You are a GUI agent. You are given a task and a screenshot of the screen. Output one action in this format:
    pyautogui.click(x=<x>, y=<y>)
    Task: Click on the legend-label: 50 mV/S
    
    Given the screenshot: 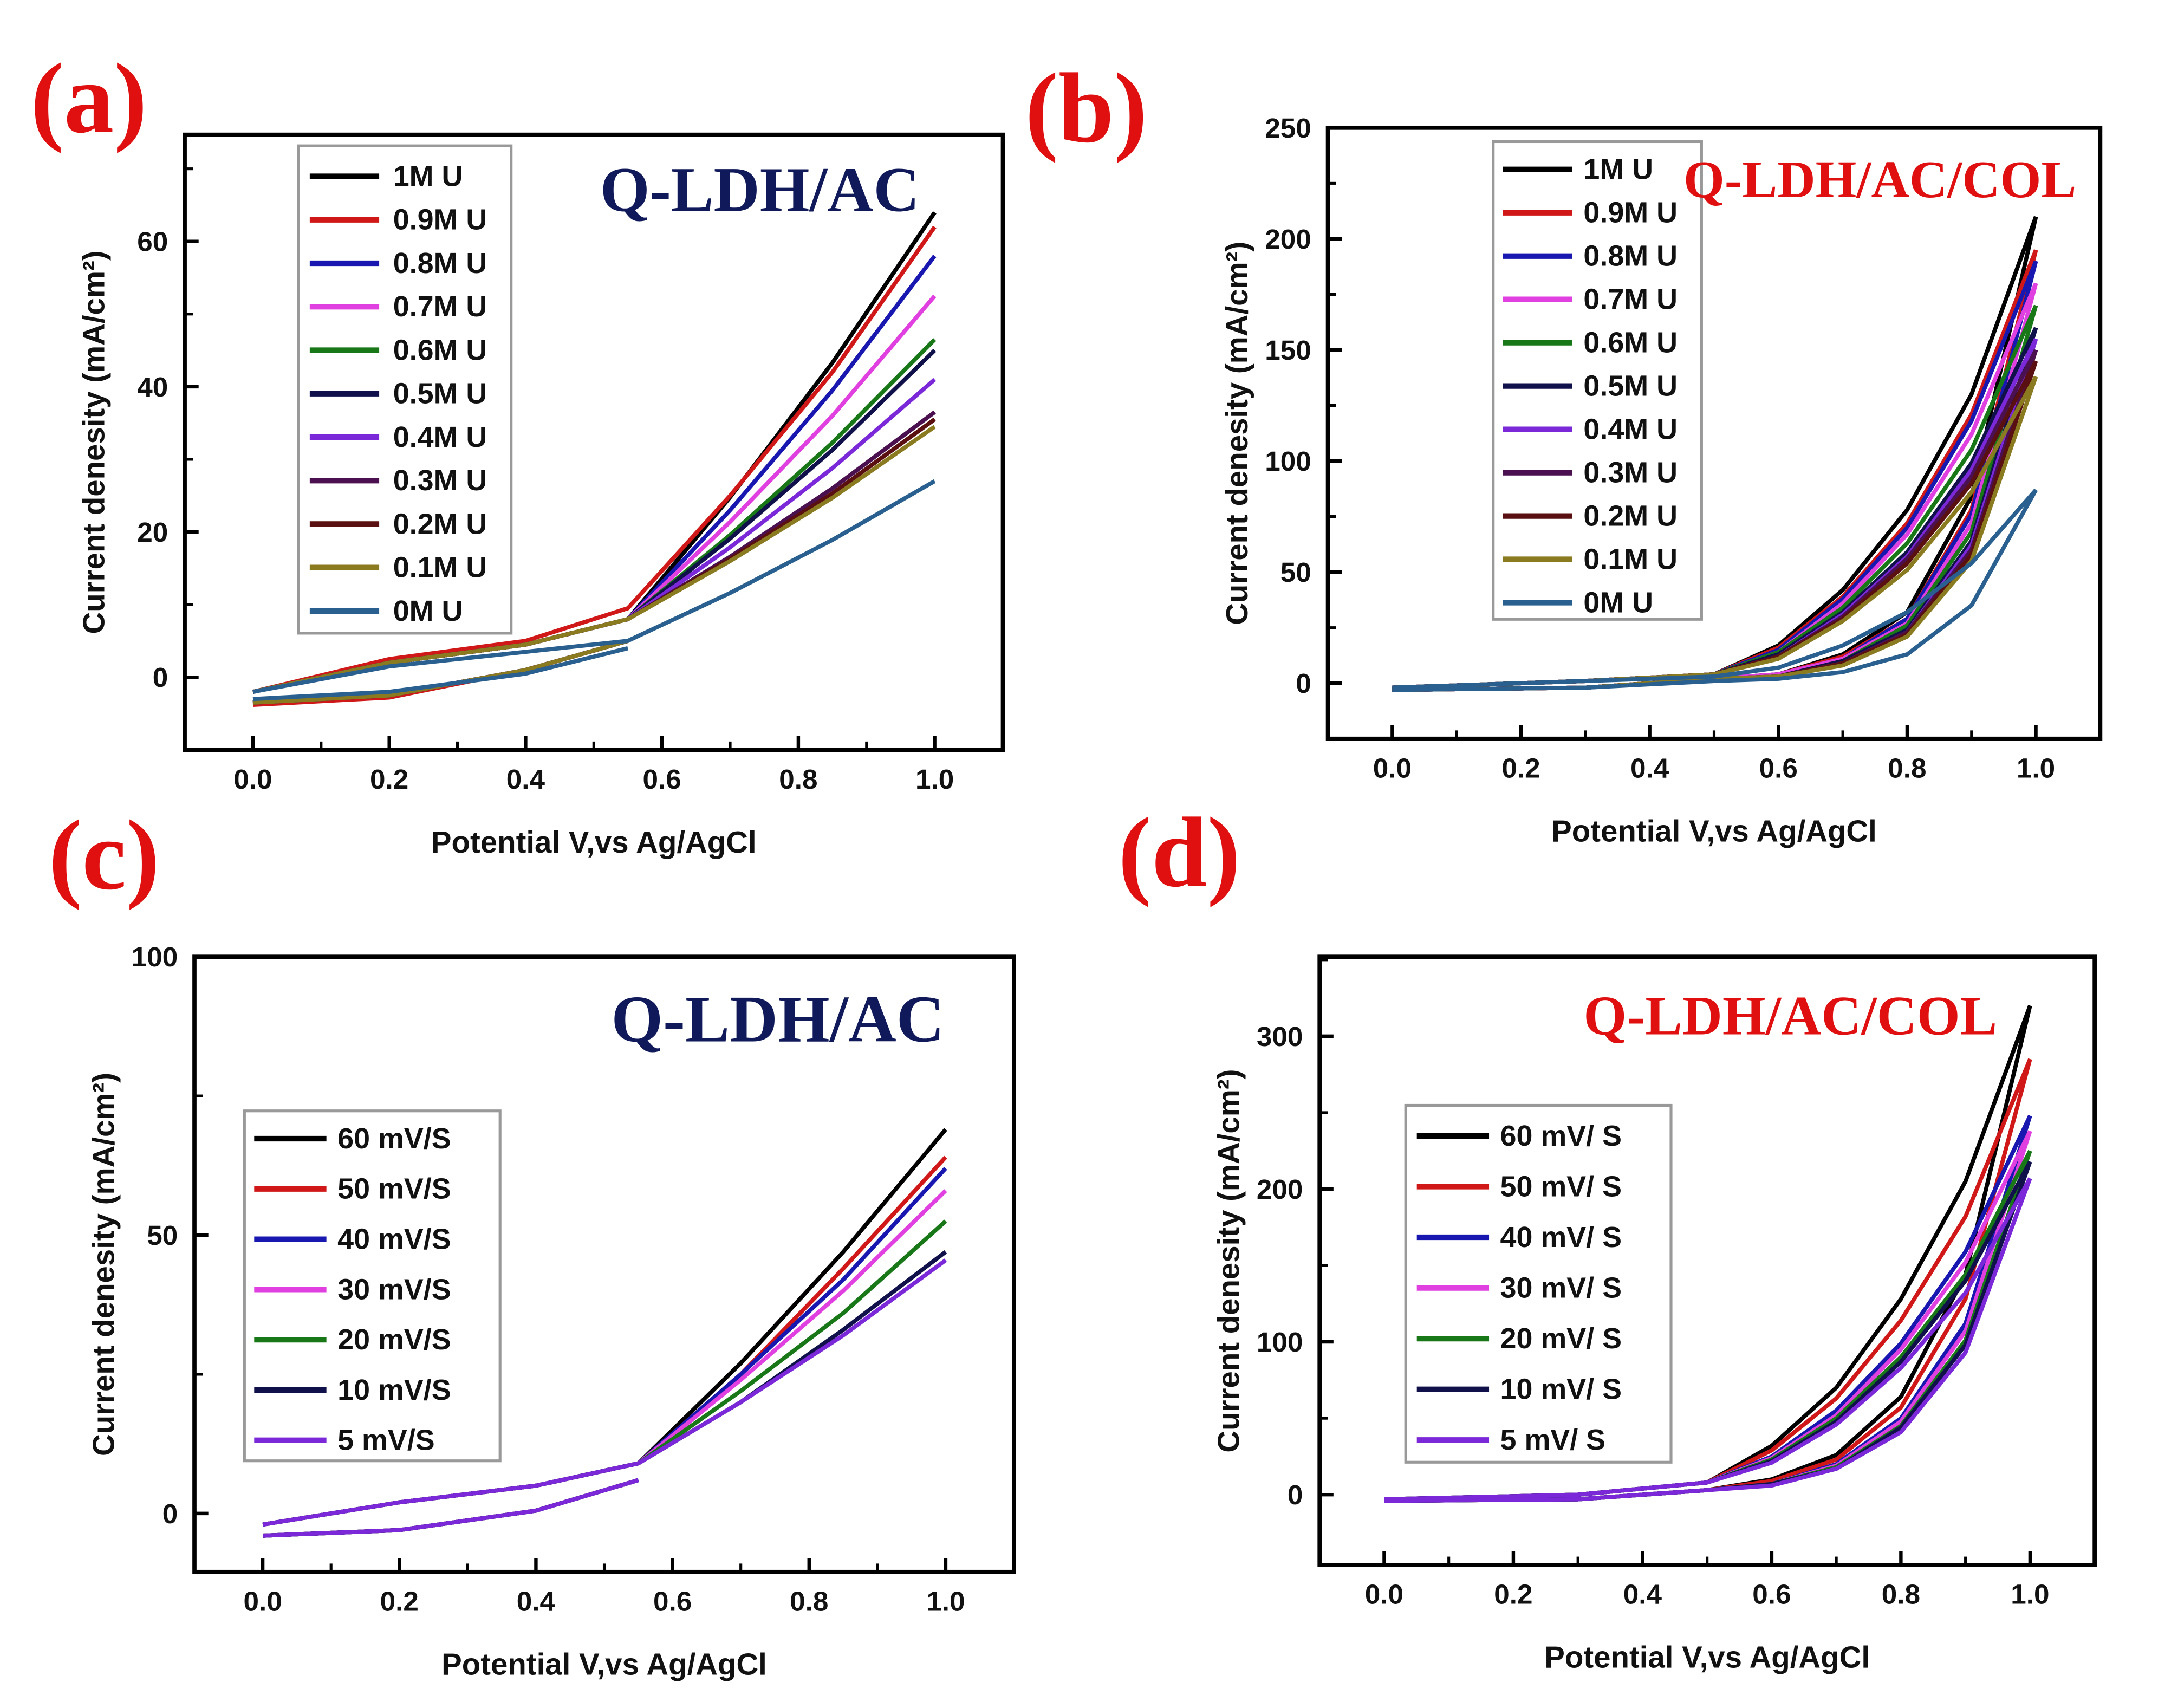 What is the action you would take?
    pyautogui.click(x=394, y=1189)
    